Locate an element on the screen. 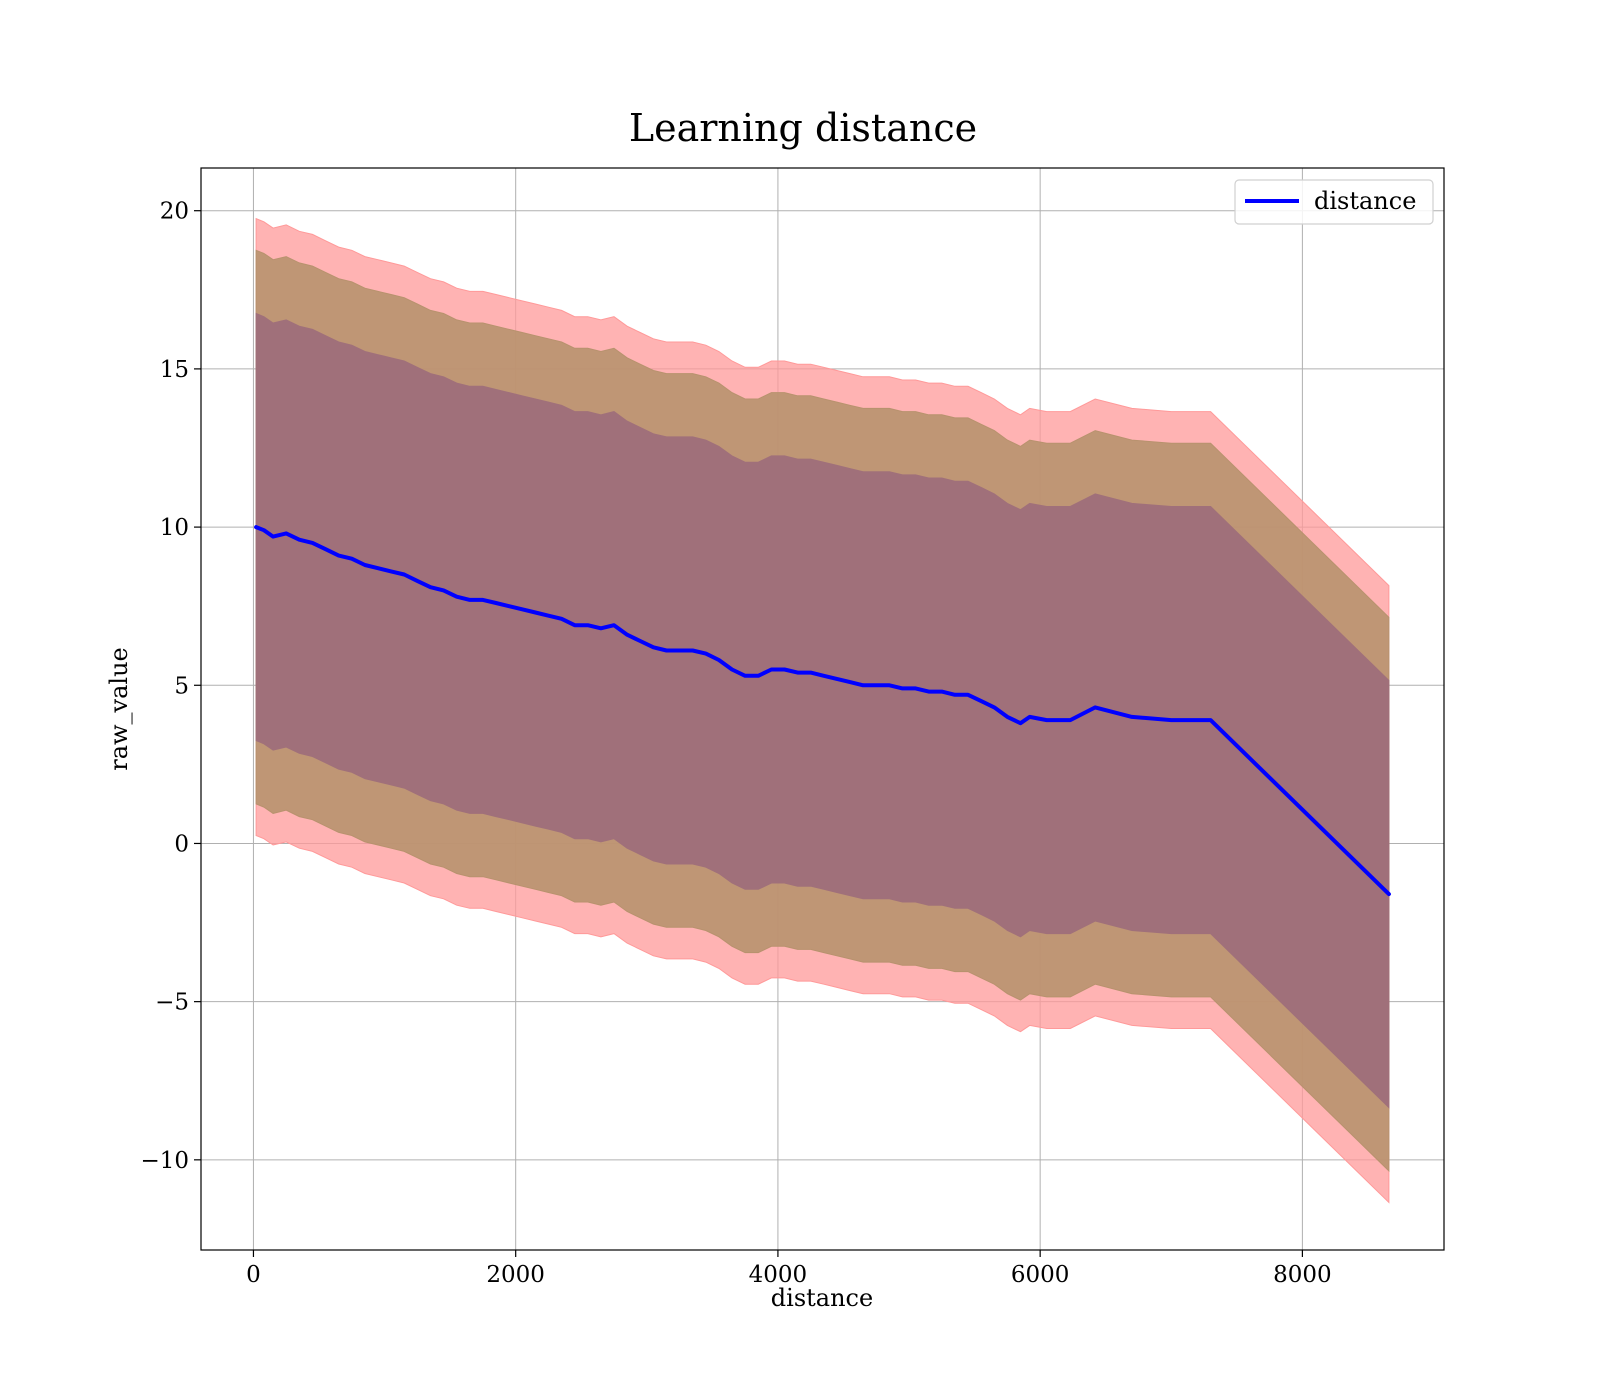  legend-frame is located at coordinates (1334, 202).